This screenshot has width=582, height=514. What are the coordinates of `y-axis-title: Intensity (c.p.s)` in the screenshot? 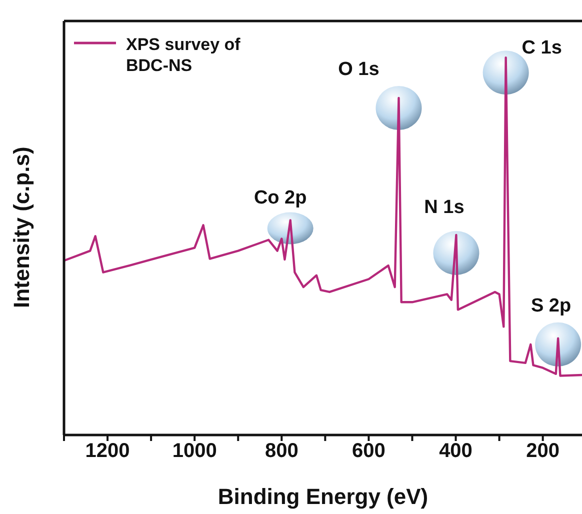 It's located at (21, 227).